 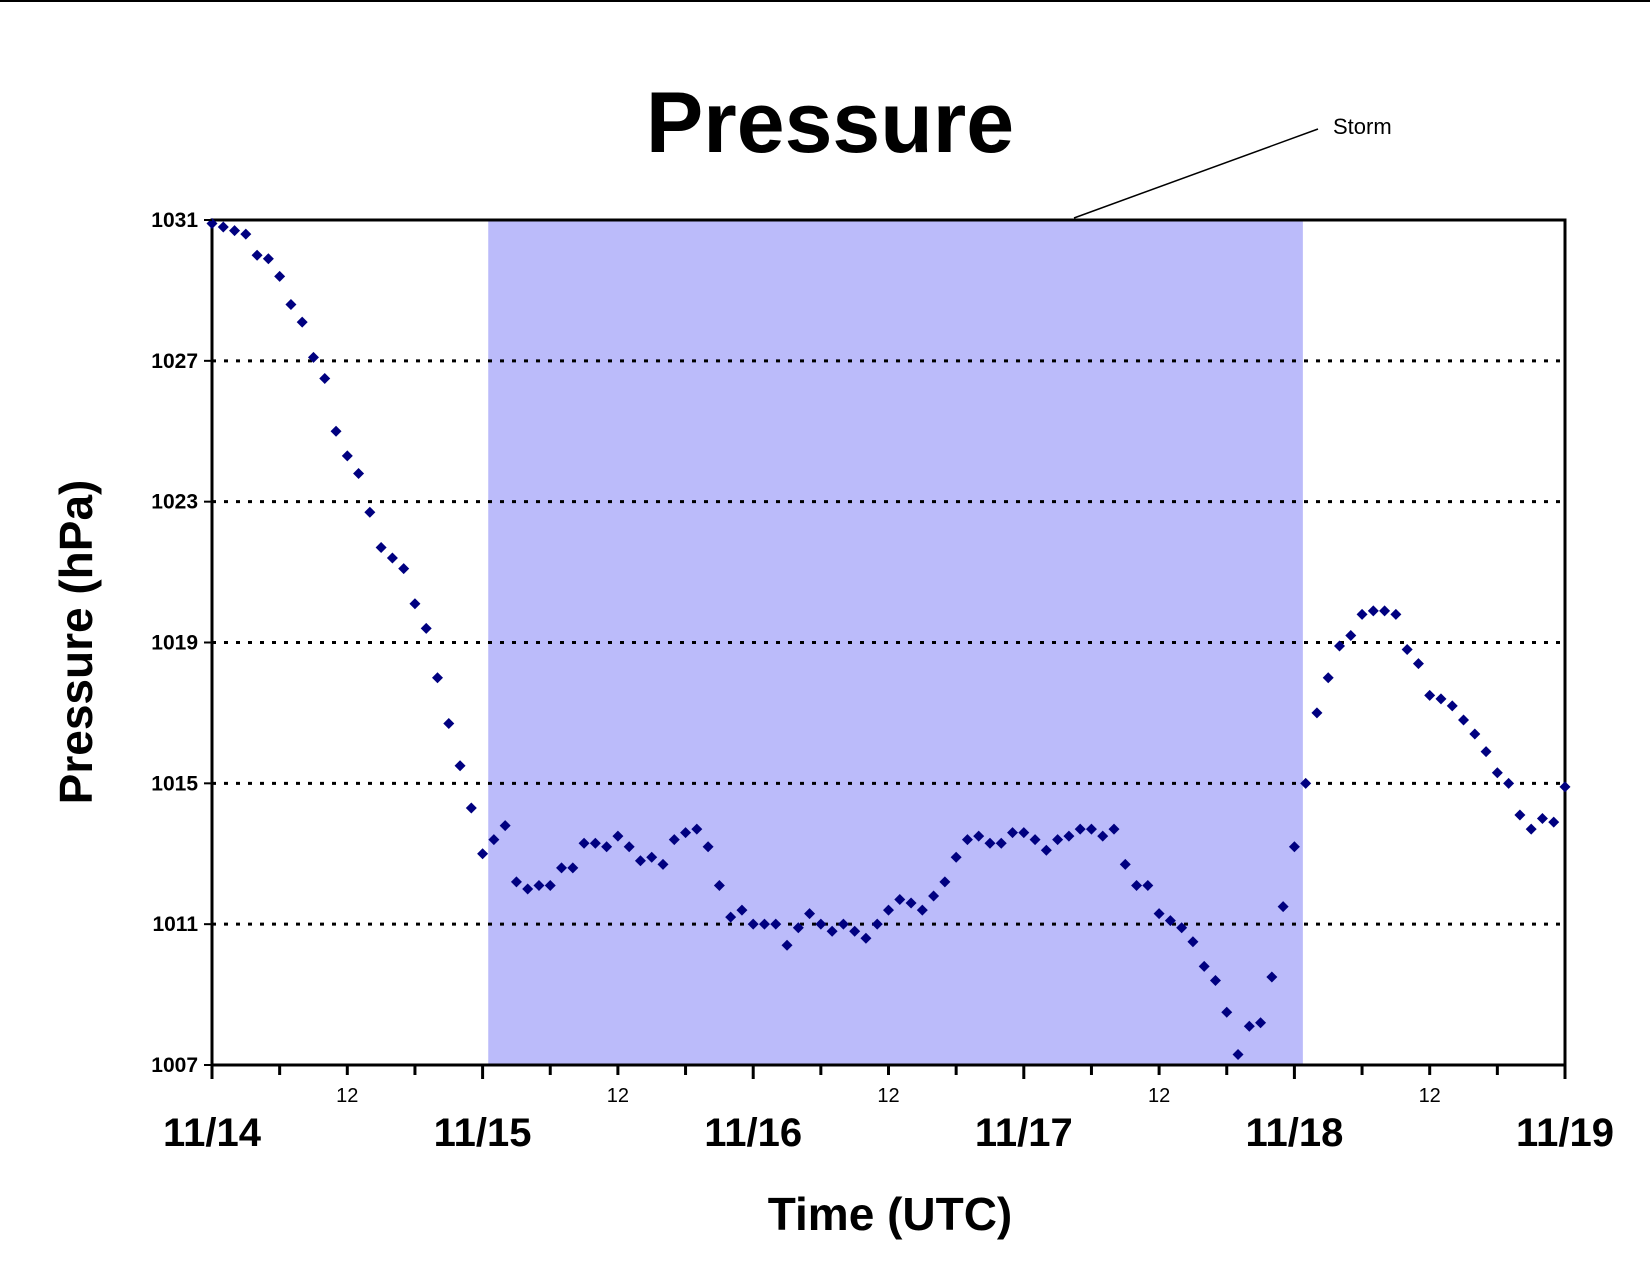 What do you see at coordinates (1565, 1133) in the screenshot?
I see `x-major-label: 11/19` at bounding box center [1565, 1133].